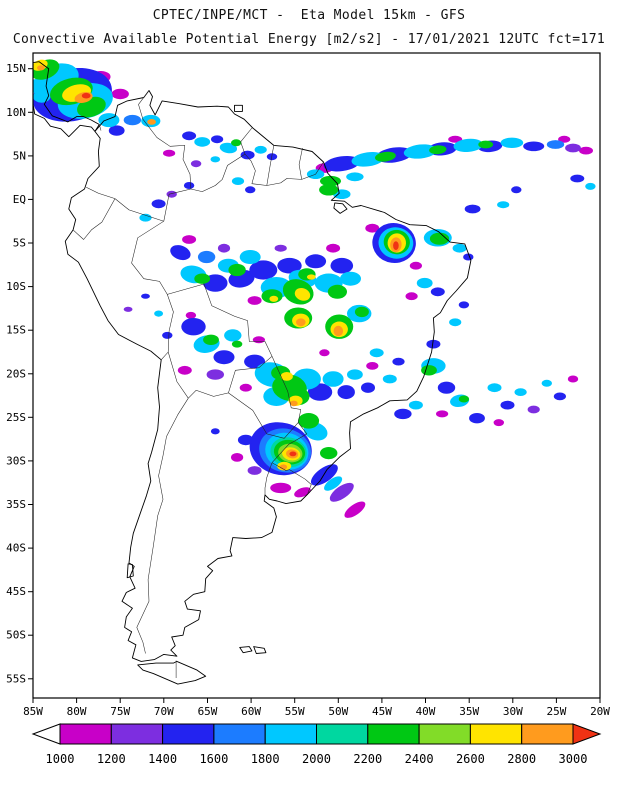 This screenshot has width=618, height=800. I want to click on colorbar-tick-label: 2800, so click(521, 759).